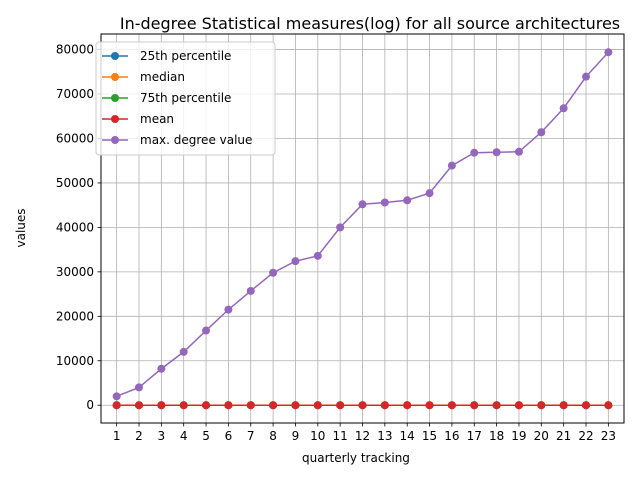 The image size is (640, 480). Describe the element at coordinates (90, 405) in the screenshot. I see `y-tick-label: 0` at that location.